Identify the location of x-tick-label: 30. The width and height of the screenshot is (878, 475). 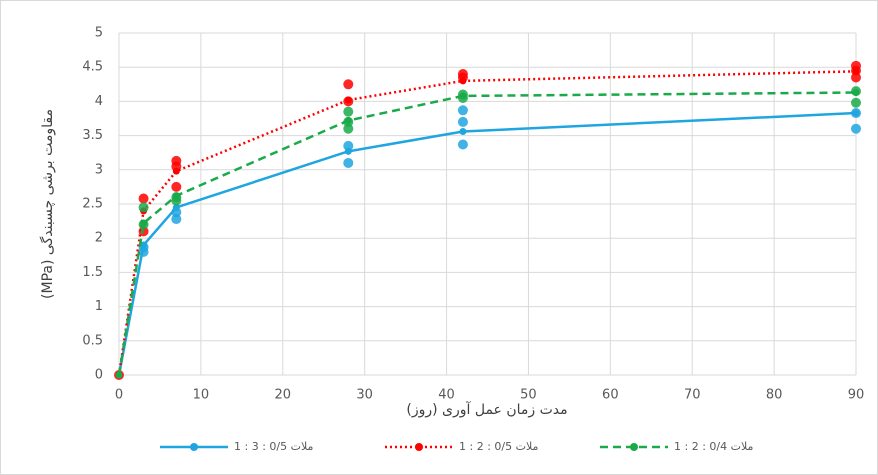
(364, 395).